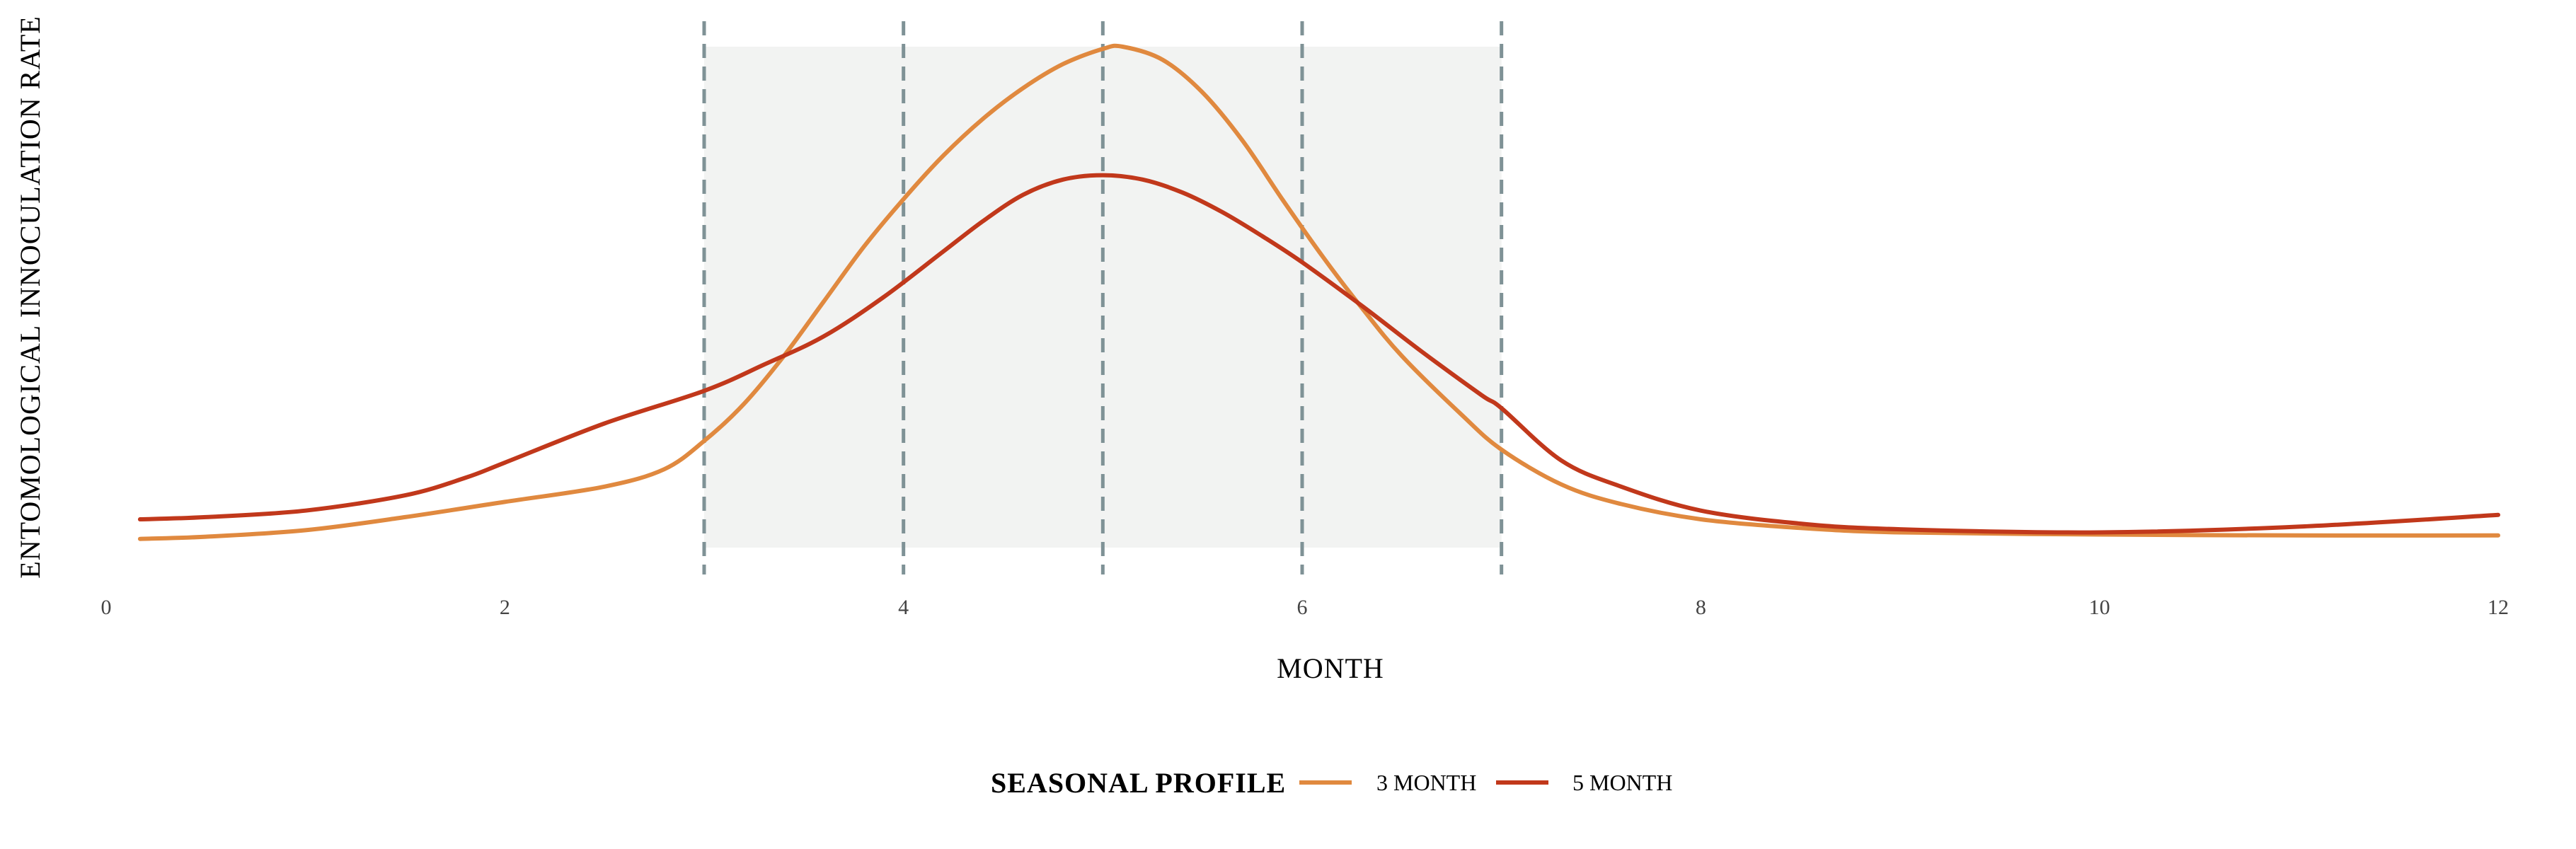  I want to click on x-tick-label: 4, so click(904, 607).